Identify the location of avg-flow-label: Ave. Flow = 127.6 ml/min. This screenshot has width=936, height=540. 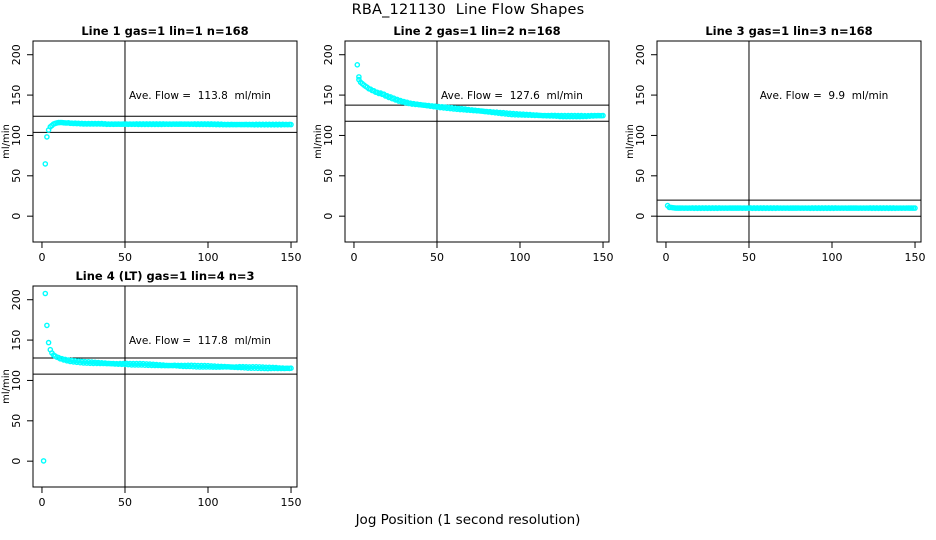
(512, 96).